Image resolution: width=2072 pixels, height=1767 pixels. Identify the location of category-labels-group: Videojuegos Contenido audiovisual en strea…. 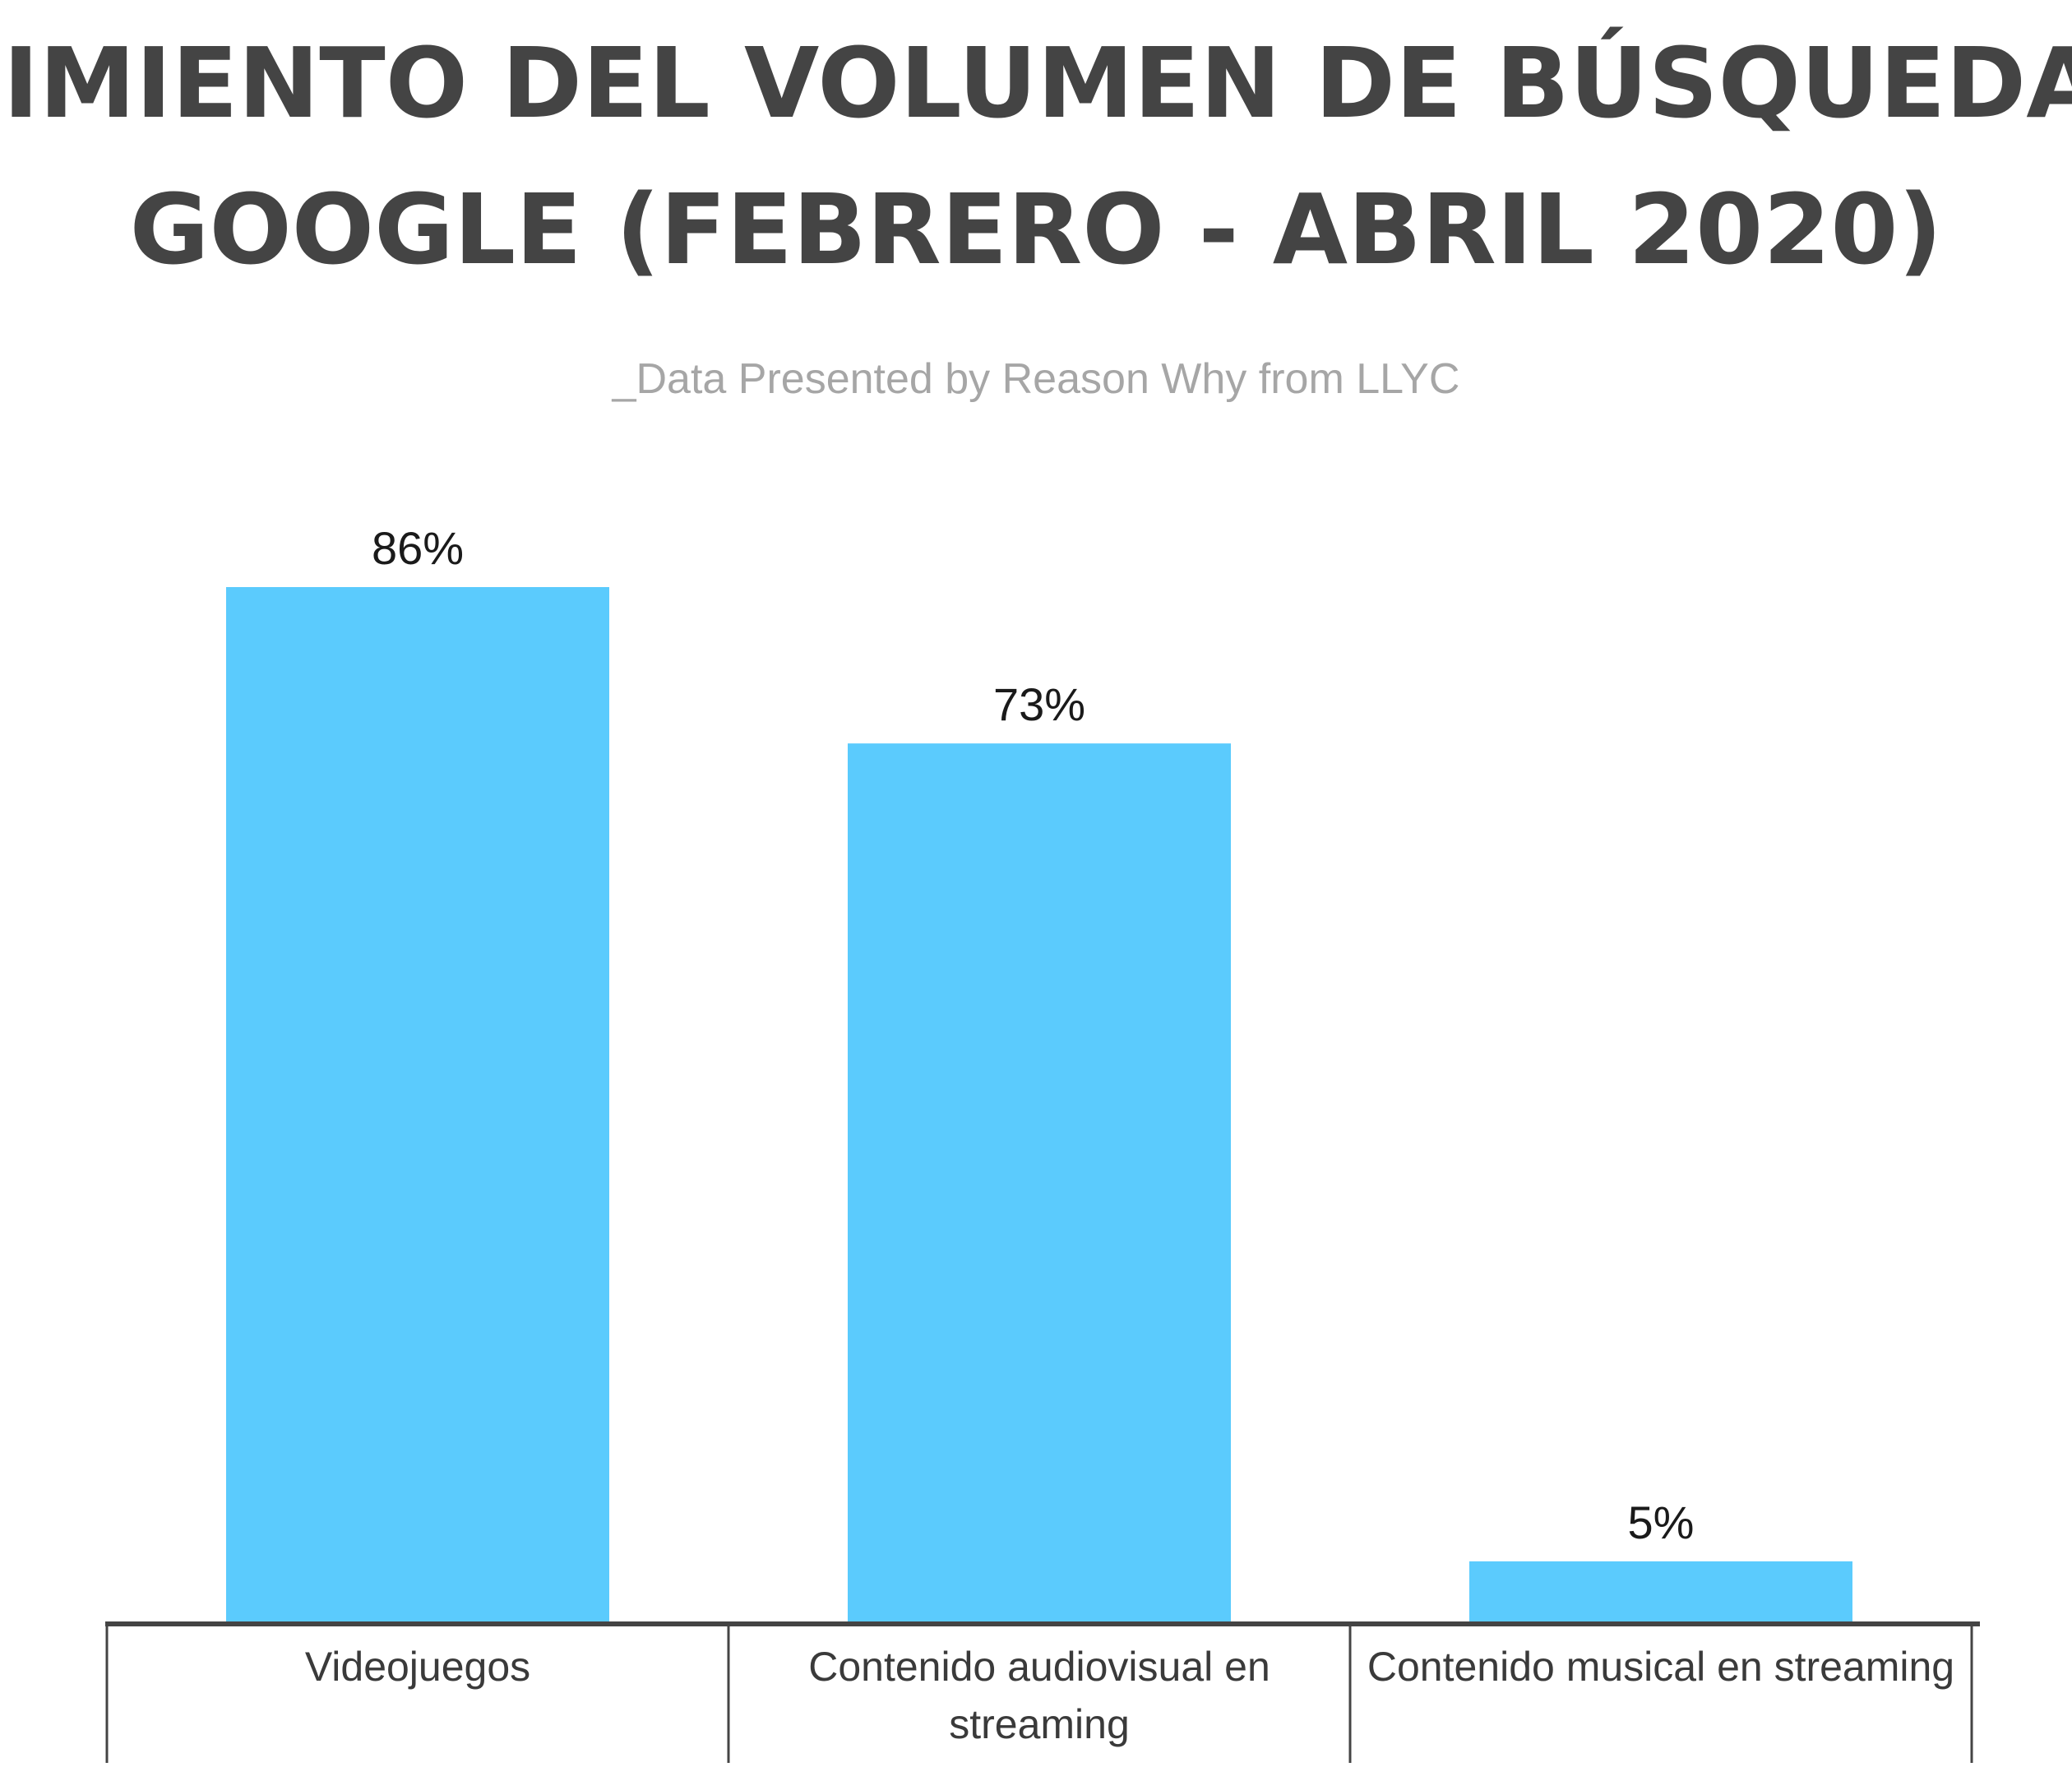
(1129, 1695).